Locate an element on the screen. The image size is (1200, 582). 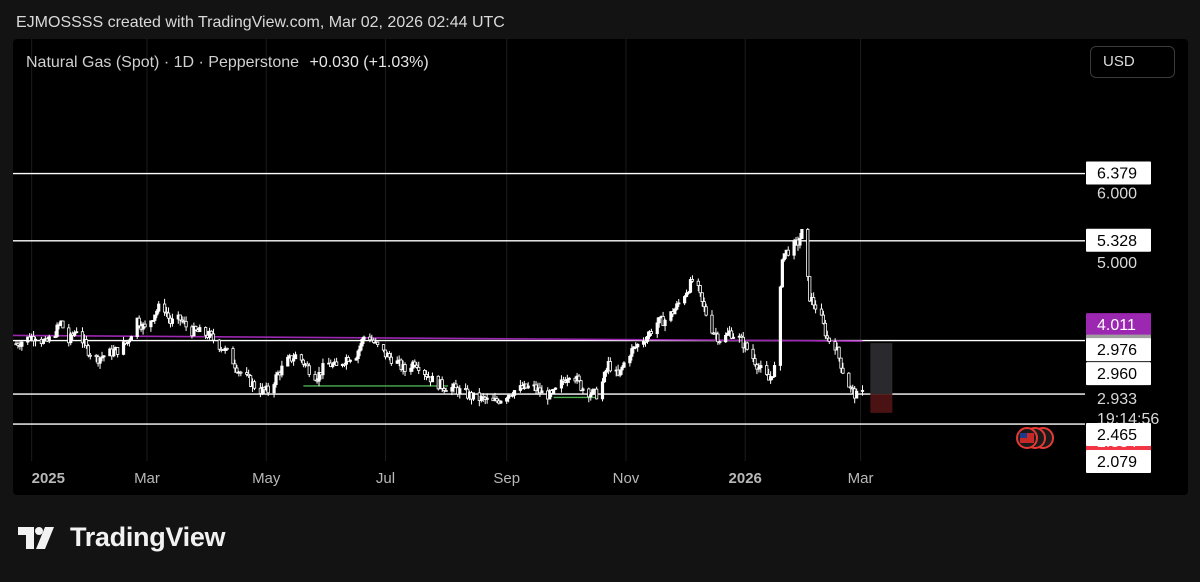
projection-box-upper is located at coordinates (881, 369).